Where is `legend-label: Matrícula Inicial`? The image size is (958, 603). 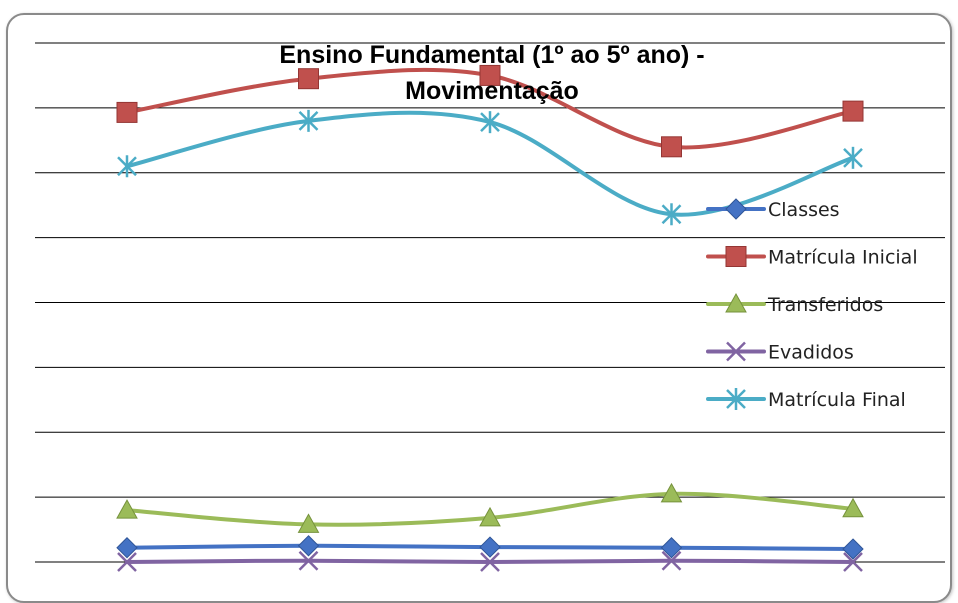 legend-label: Matrícula Inicial is located at coordinates (843, 258).